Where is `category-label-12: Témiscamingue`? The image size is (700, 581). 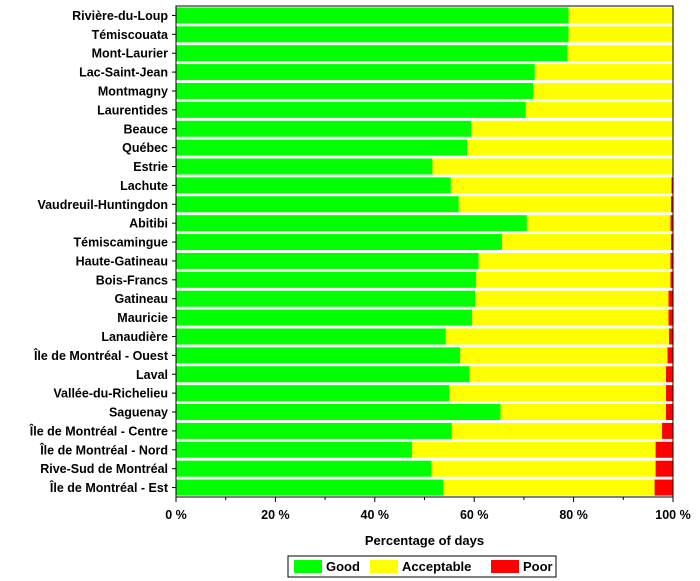
category-label-12: Témiscamingue is located at coordinates (121, 243).